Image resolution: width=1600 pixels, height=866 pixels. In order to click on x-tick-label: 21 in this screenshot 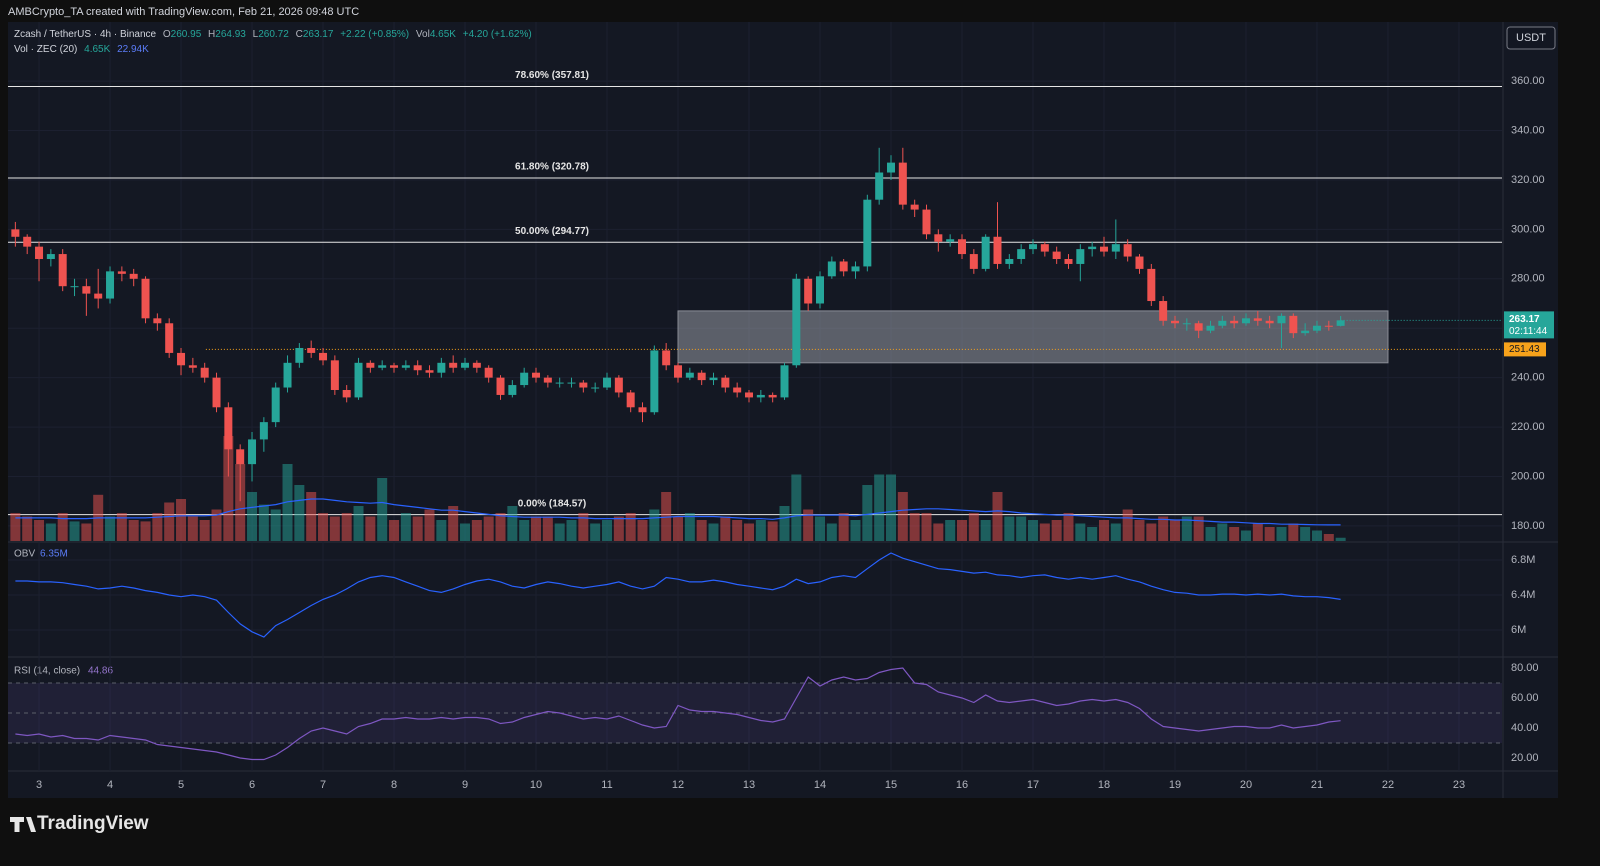, I will do `click(1317, 785)`.